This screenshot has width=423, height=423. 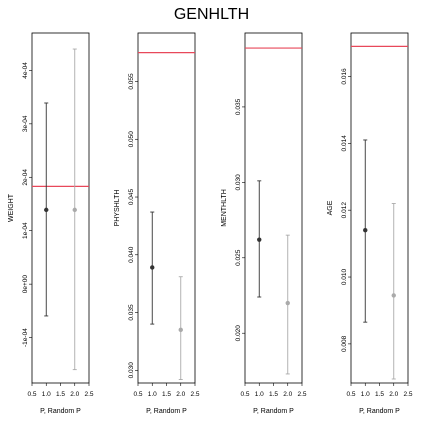 I want to click on y-axis-label: PHYSHLTH, so click(x=117, y=208).